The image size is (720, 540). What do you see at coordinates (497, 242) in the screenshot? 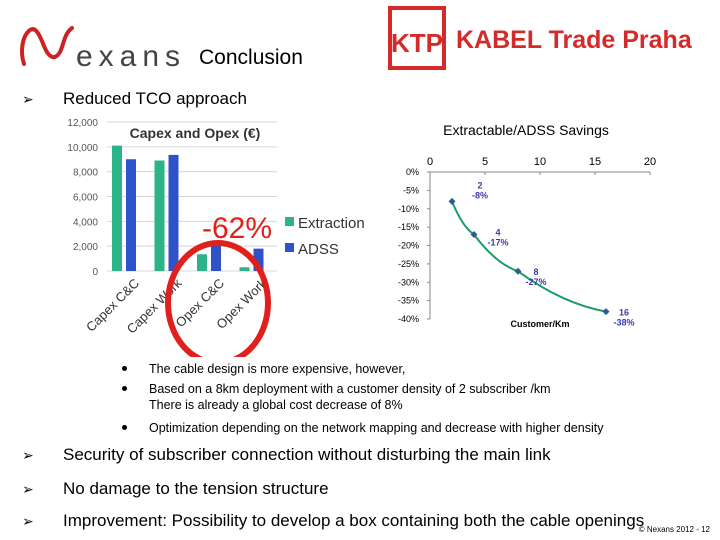
I see `savings-label-y-1: -17%` at bounding box center [497, 242].